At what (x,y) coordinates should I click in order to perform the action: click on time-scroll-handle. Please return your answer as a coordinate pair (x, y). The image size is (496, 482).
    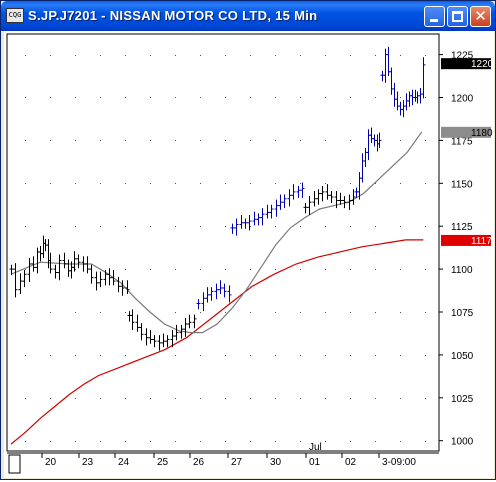
    Looking at the image, I should click on (14, 464).